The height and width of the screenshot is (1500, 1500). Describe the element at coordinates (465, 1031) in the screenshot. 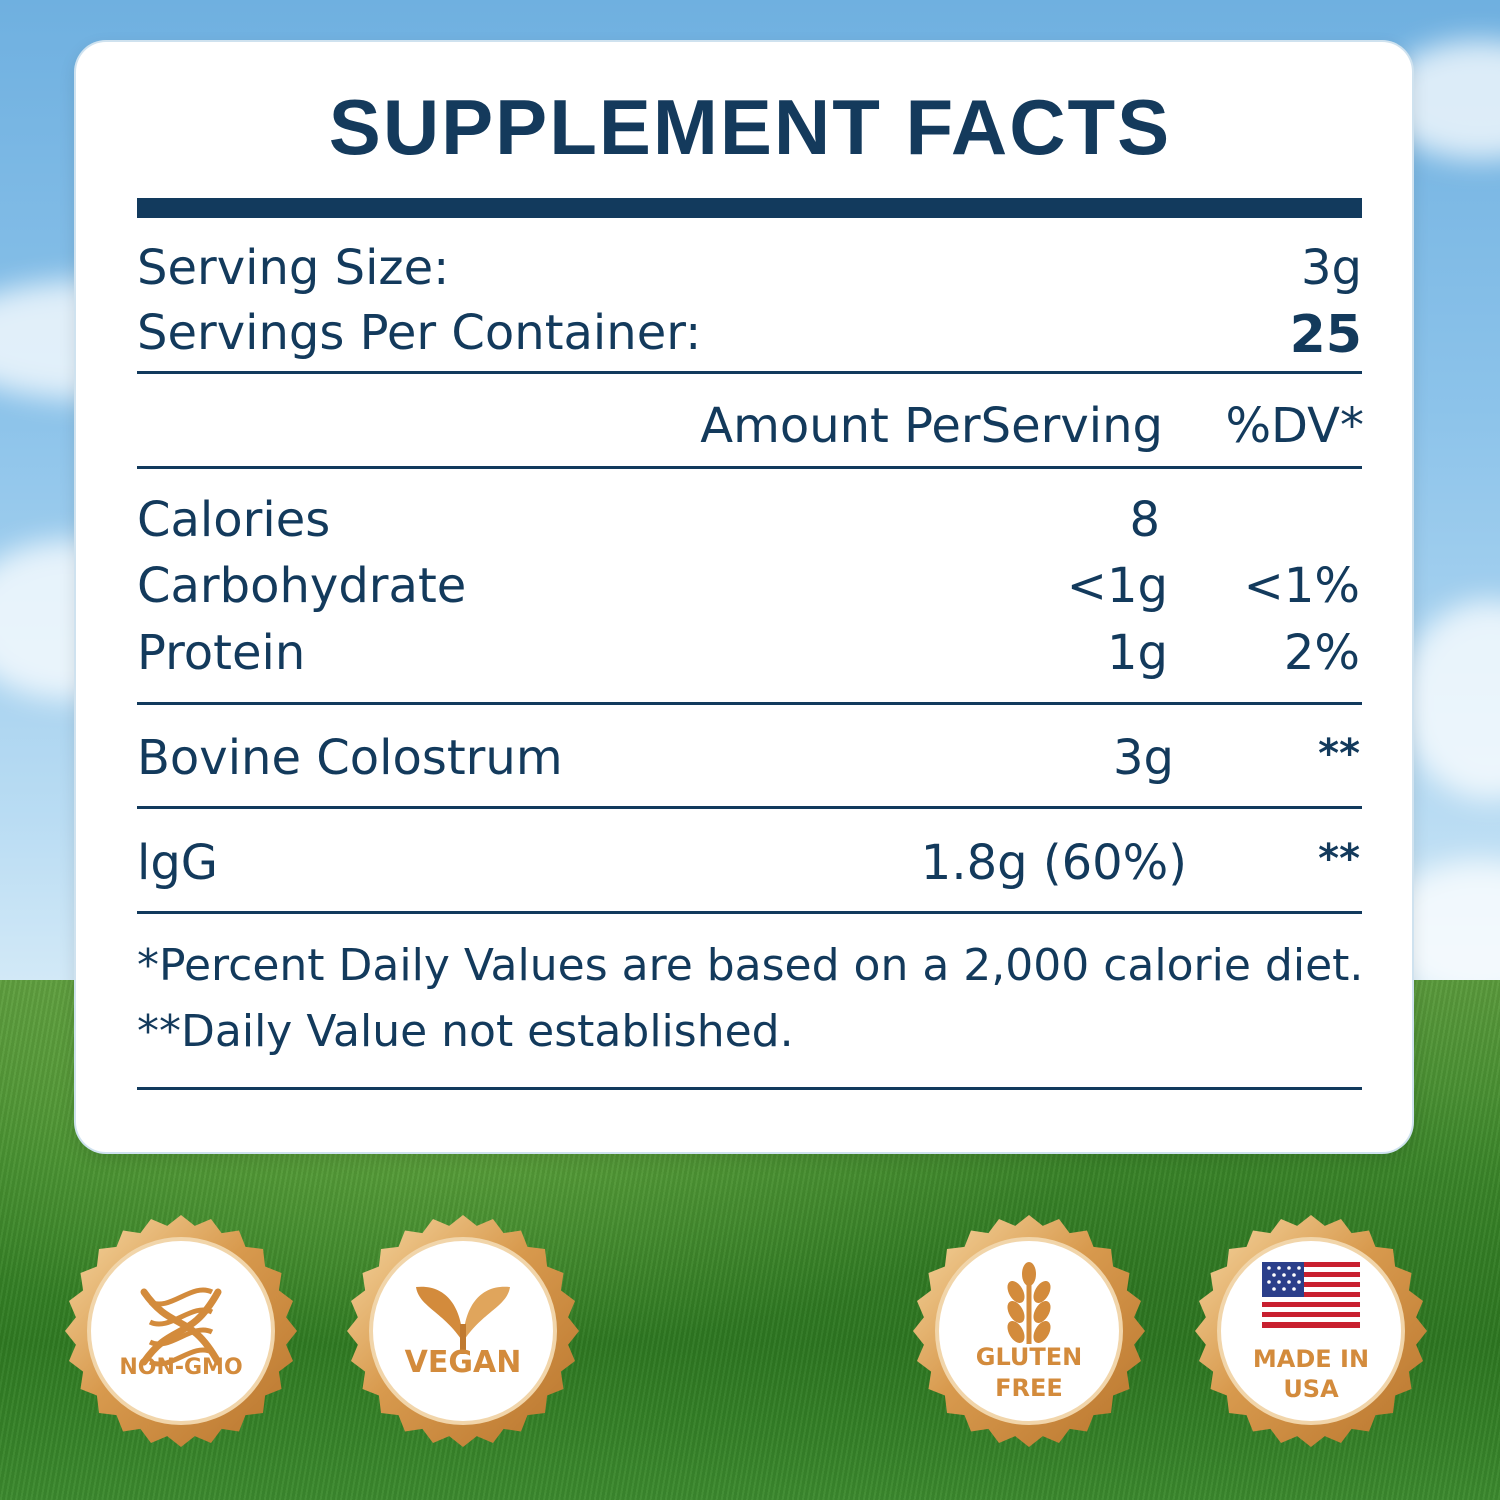

I see `footnote-not-established: **Daily Value not established.` at that location.